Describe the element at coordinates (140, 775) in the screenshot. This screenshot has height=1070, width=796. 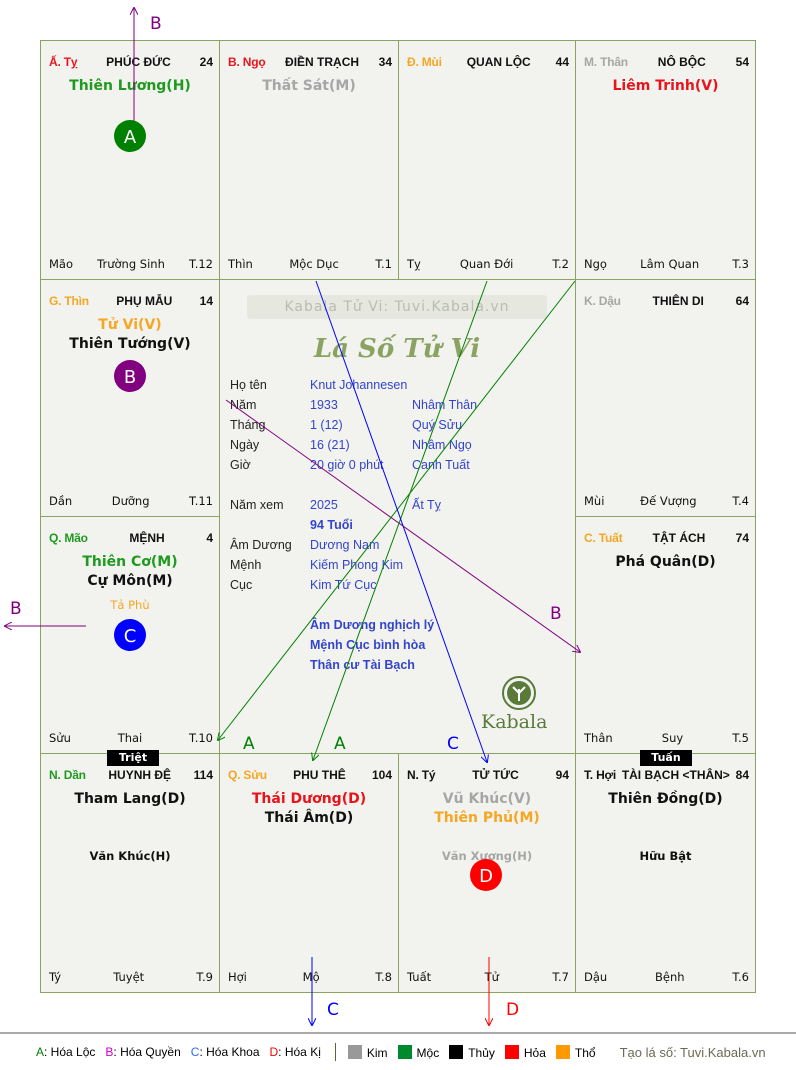
I see `palace-name: HUYNH ĐỆ` at that location.